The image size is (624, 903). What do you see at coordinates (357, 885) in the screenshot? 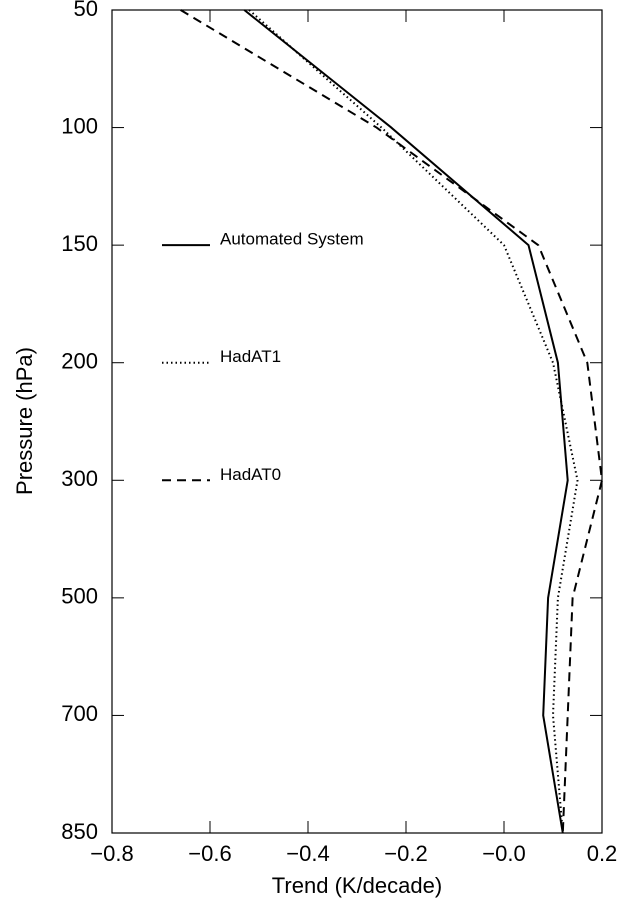
I see `x-axis-title: Trend (K/decade)` at bounding box center [357, 885].